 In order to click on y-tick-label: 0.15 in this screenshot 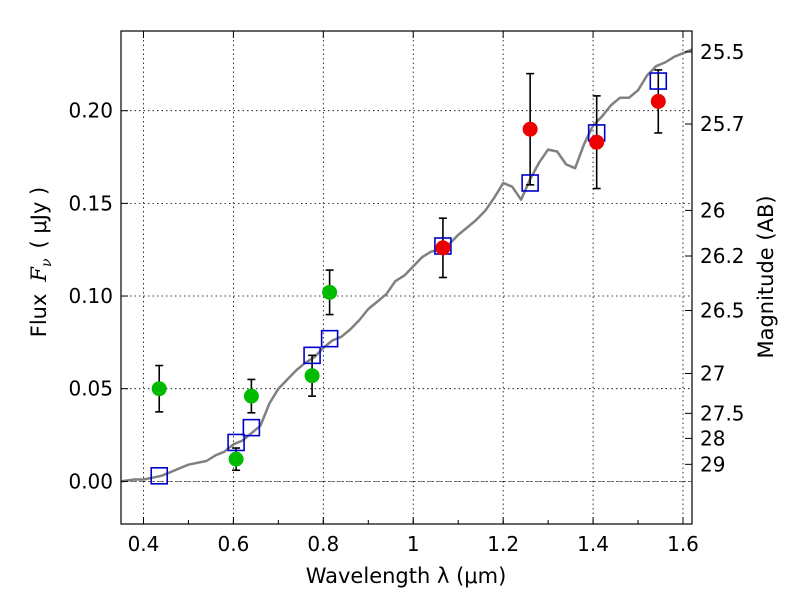, I will do `click(90, 203)`.